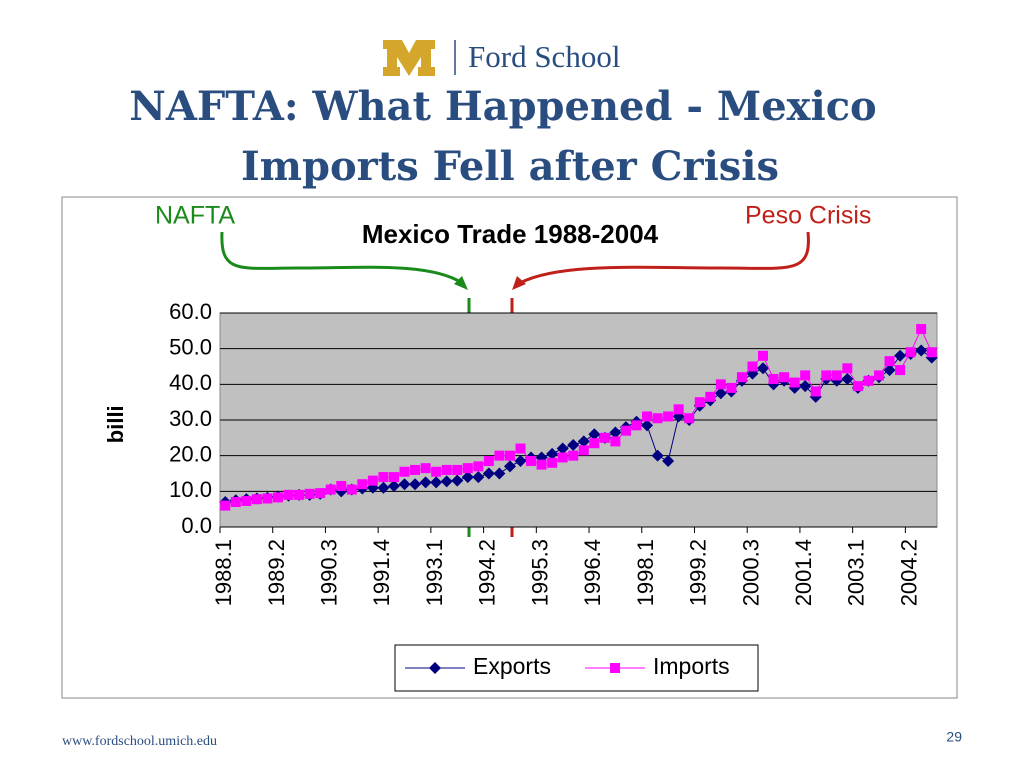  I want to click on x-tick-label: 1991.4, so click(381, 572).